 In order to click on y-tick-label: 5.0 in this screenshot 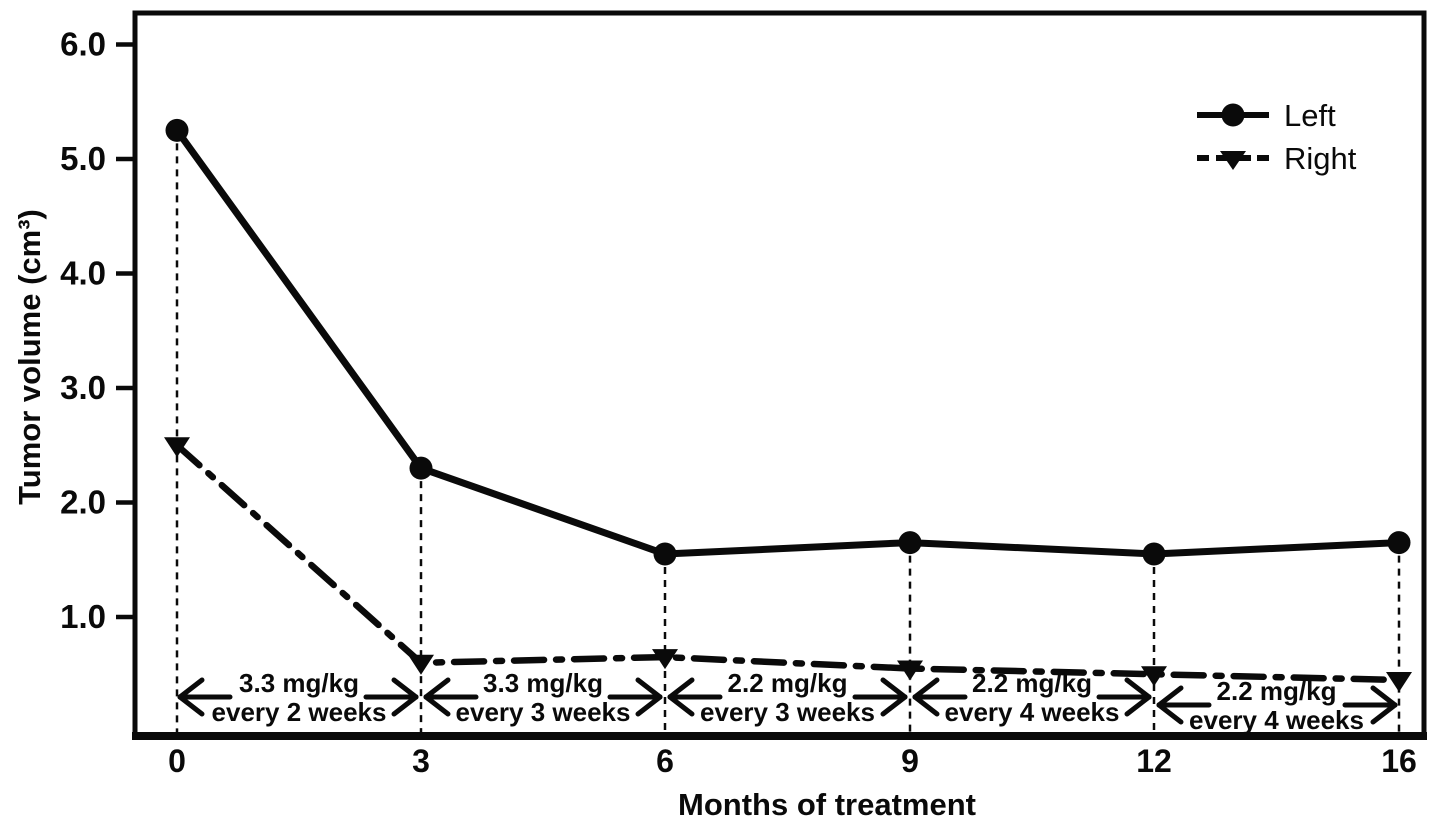, I will do `click(83, 158)`.